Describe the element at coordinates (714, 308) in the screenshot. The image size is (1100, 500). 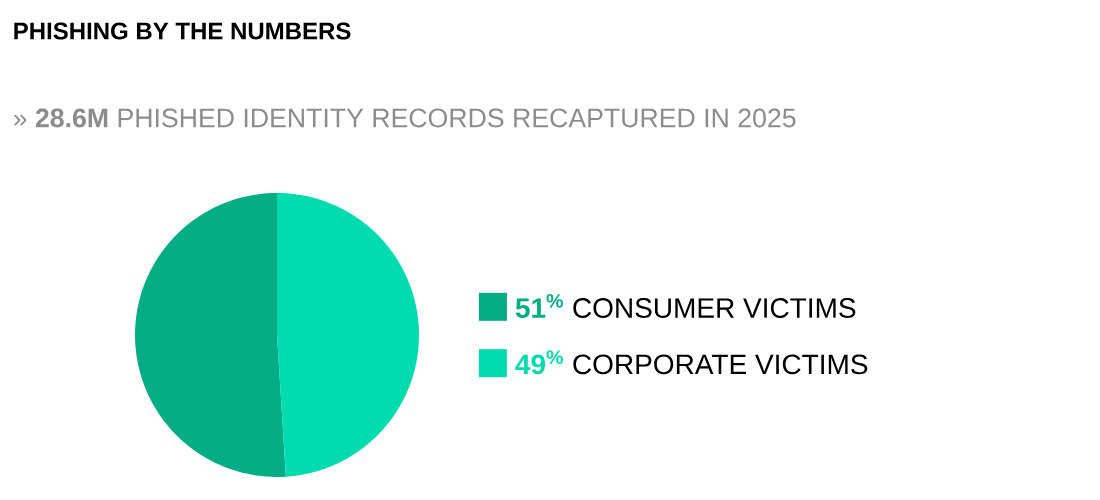
I see `legend-label: CONSUMER VICTIMS` at that location.